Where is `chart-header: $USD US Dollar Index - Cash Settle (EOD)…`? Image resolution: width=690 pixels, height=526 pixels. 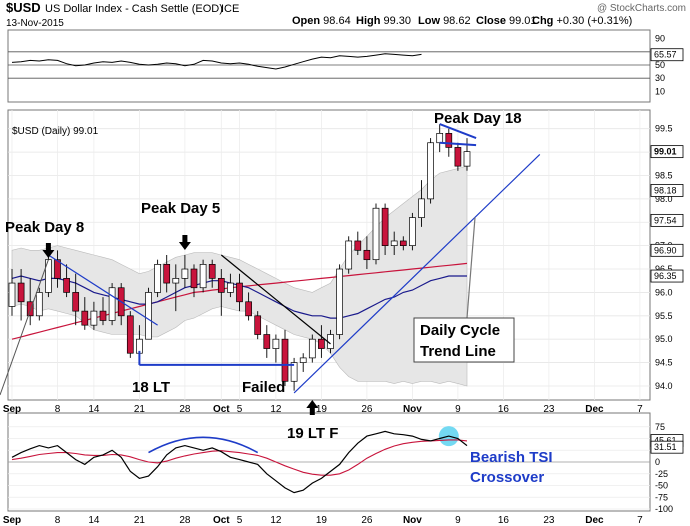
chart-header: $USD US Dollar Index - Cash Settle (EOD)… is located at coordinates (346, 14).